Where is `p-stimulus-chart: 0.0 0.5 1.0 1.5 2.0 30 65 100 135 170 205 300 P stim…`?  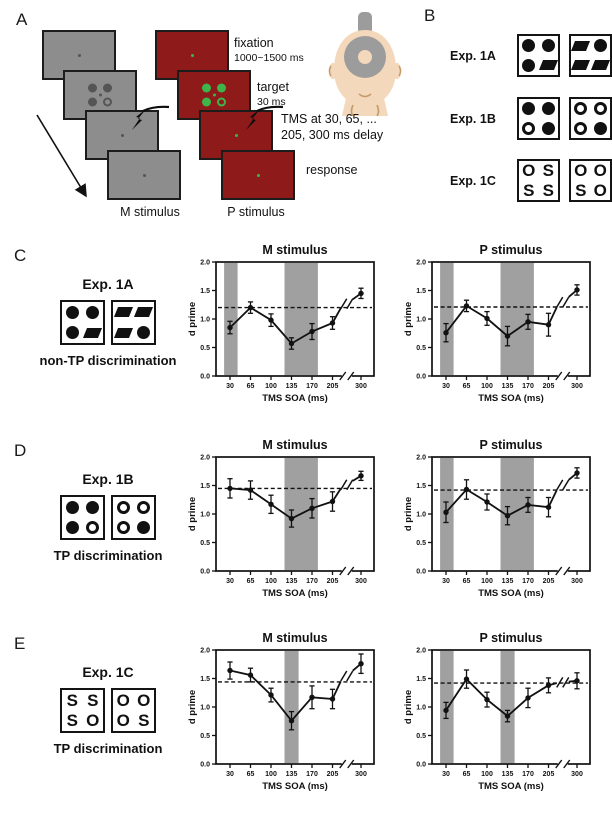
p-stimulus-chart: 0.0 0.5 1.0 1.5 2.0 30 65 100 135 170 205 300 P stim… is located at coordinates (507, 717).